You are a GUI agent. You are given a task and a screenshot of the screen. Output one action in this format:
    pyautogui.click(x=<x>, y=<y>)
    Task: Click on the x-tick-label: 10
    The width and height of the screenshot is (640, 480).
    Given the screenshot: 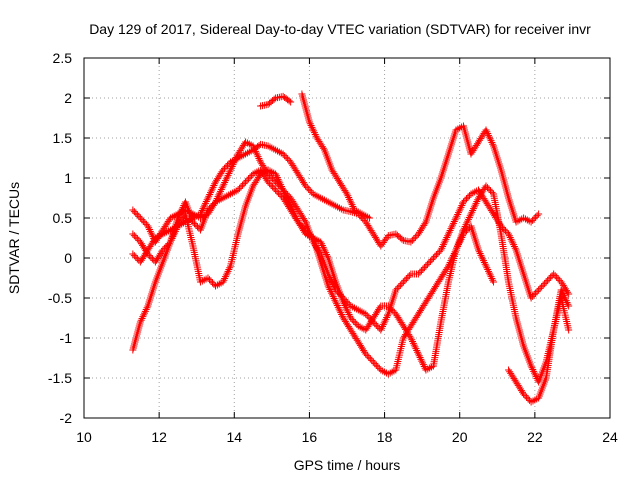 What is the action you would take?
    pyautogui.click(x=84, y=437)
    